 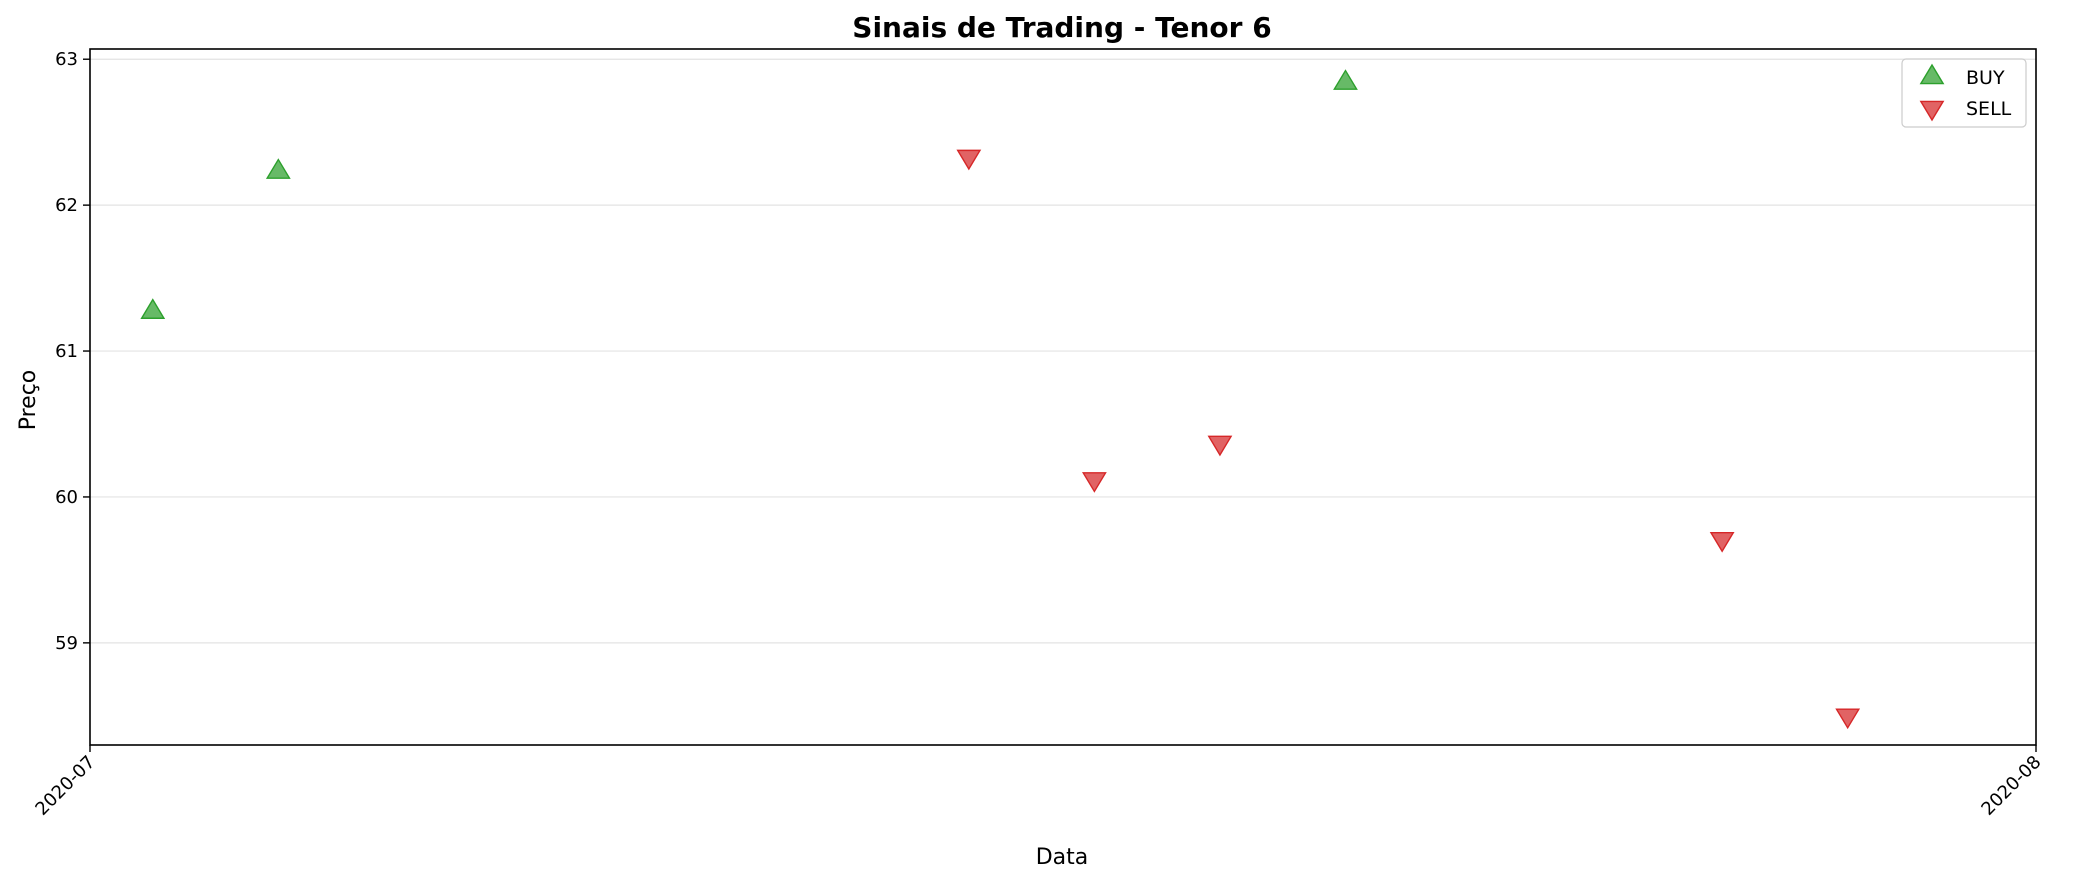 What do you see at coordinates (66, 351) in the screenshot?
I see `y-tick-label: 61` at bounding box center [66, 351].